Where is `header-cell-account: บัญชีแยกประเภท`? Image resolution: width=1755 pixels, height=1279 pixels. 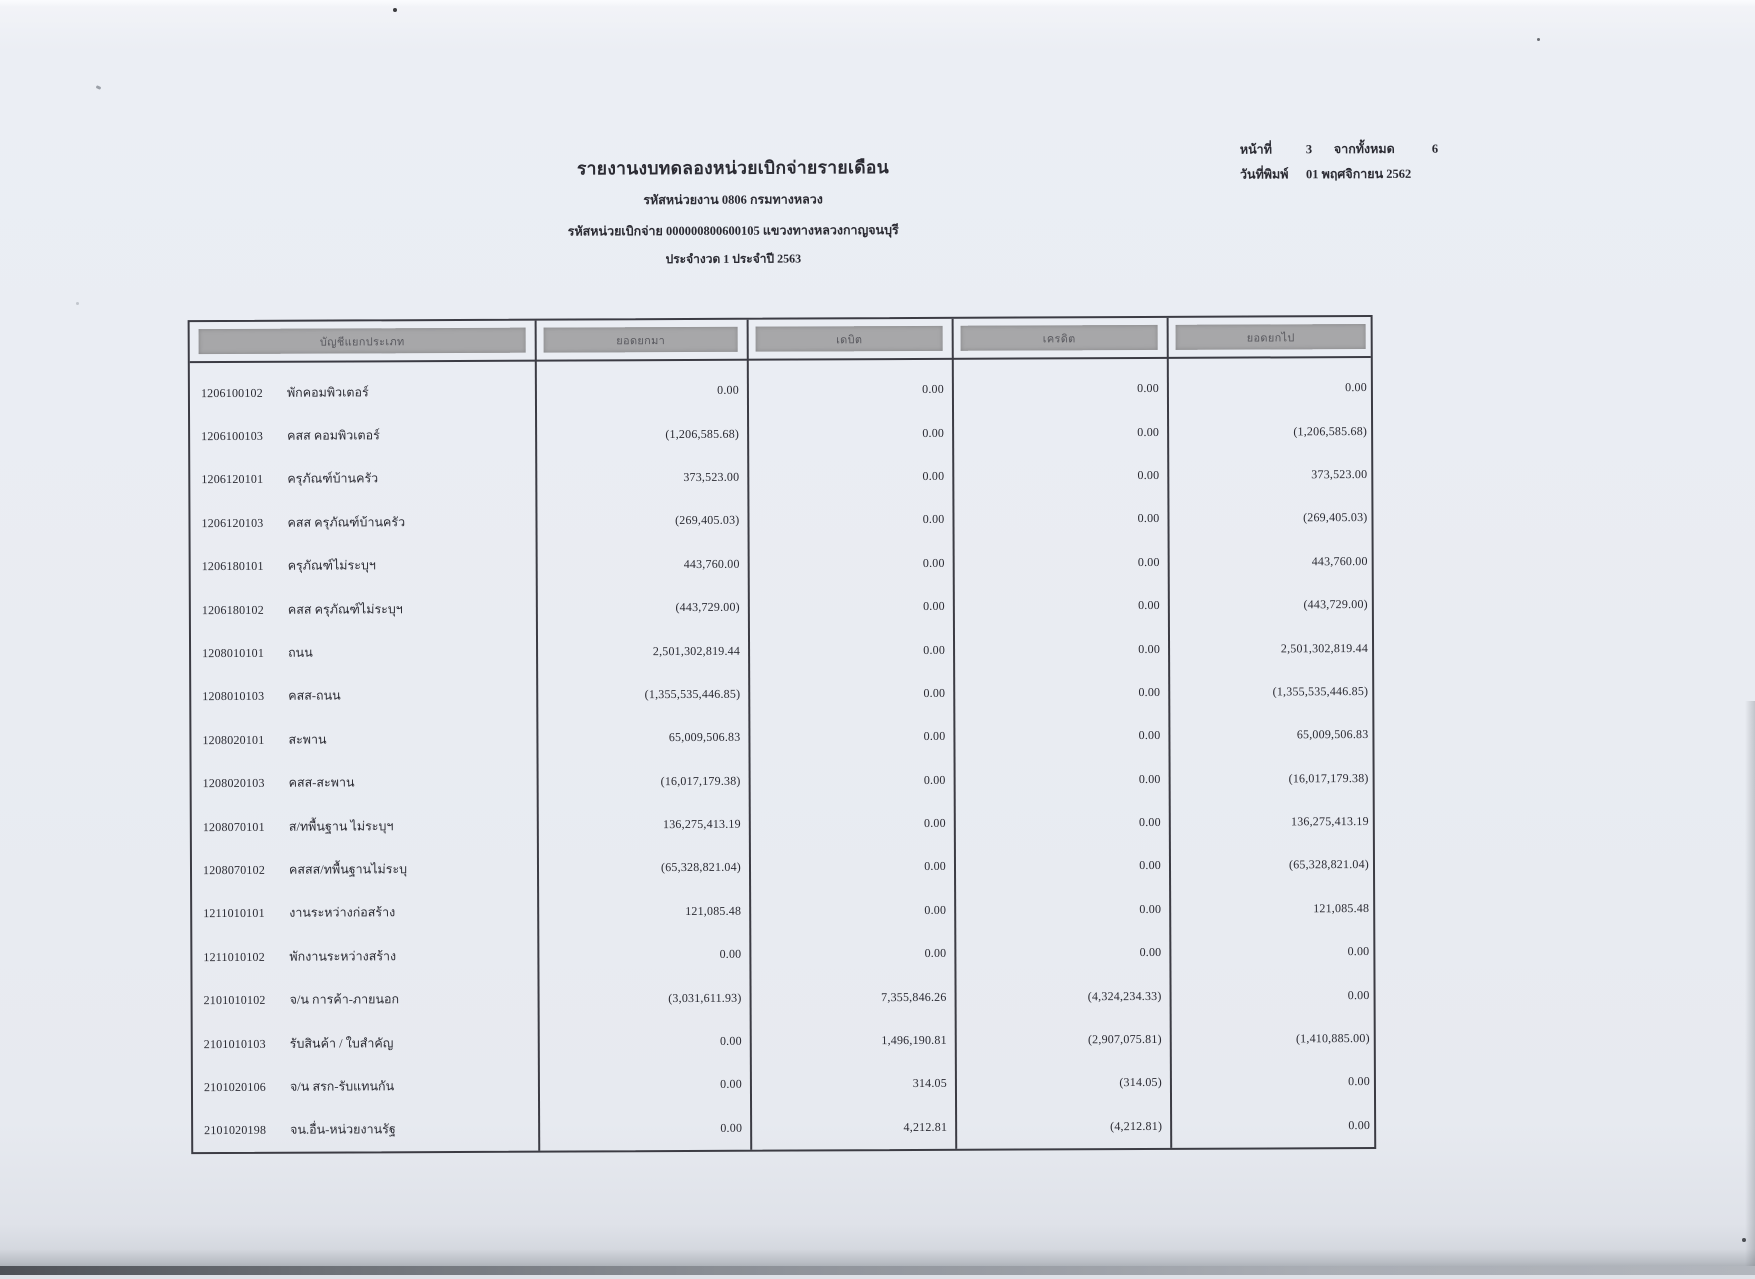
header-cell-account: บัญชีแยกประเภท is located at coordinates (362, 341).